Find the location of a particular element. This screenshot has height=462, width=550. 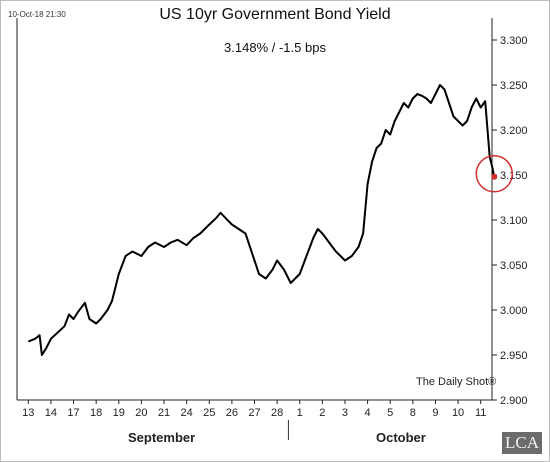

y-tick-label: 3.100 is located at coordinates (514, 221).